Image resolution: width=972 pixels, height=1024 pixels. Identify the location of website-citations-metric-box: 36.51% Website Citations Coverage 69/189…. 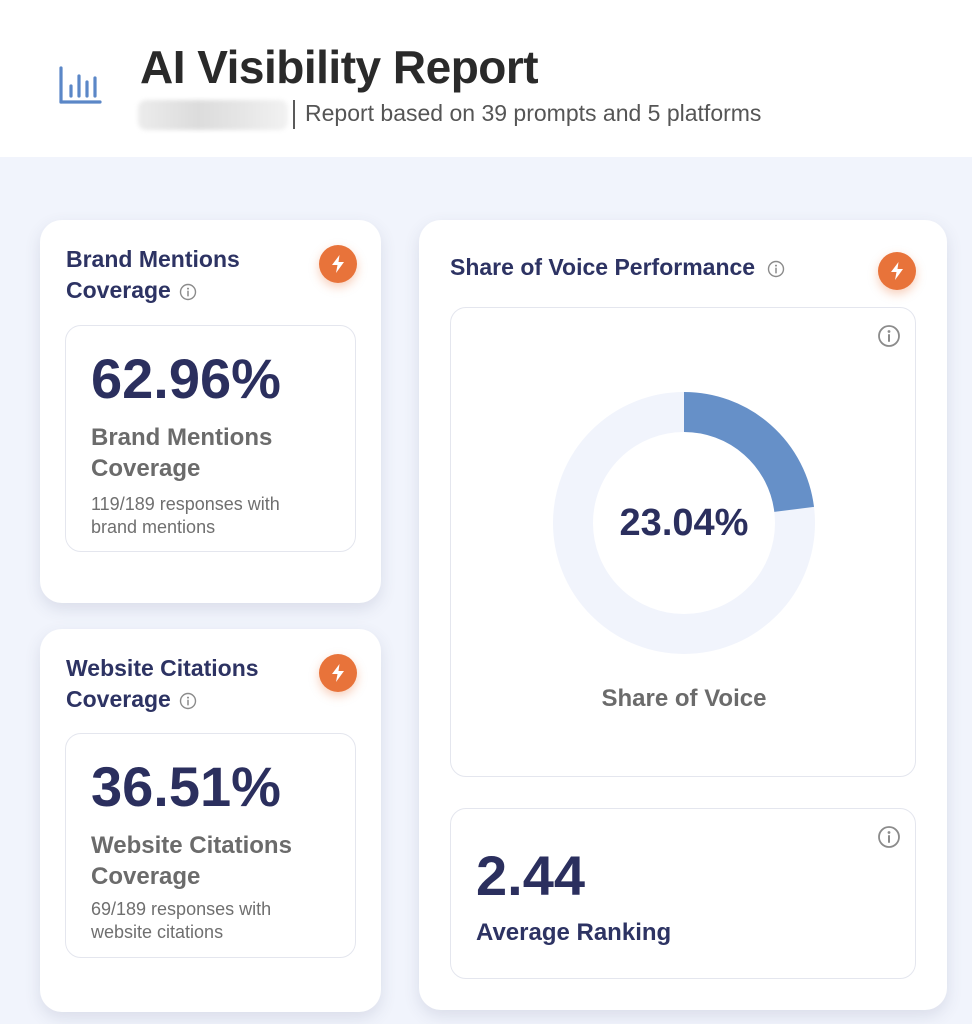
(210, 845).